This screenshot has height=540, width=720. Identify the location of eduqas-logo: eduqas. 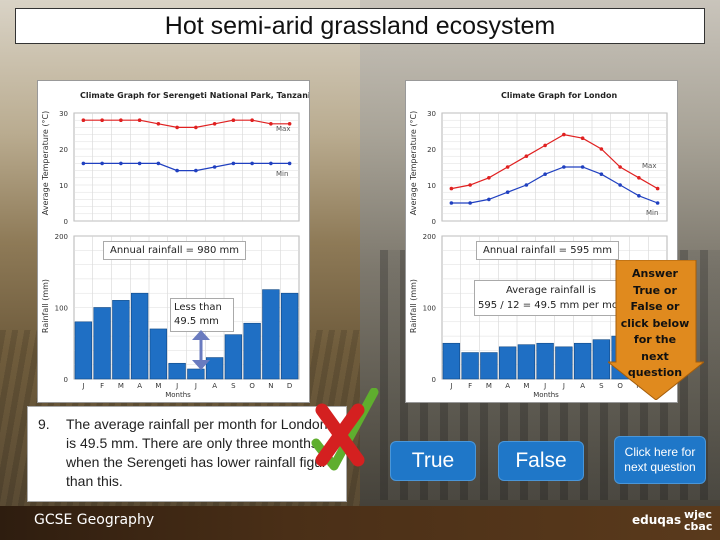
(657, 520).